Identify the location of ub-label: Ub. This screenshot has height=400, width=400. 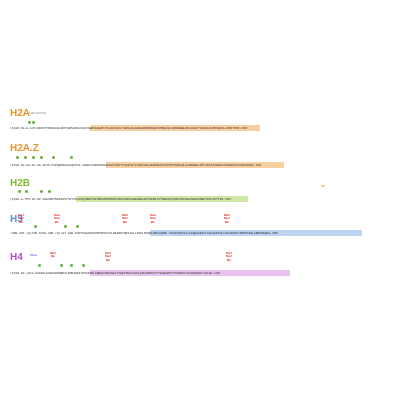
(323, 186).